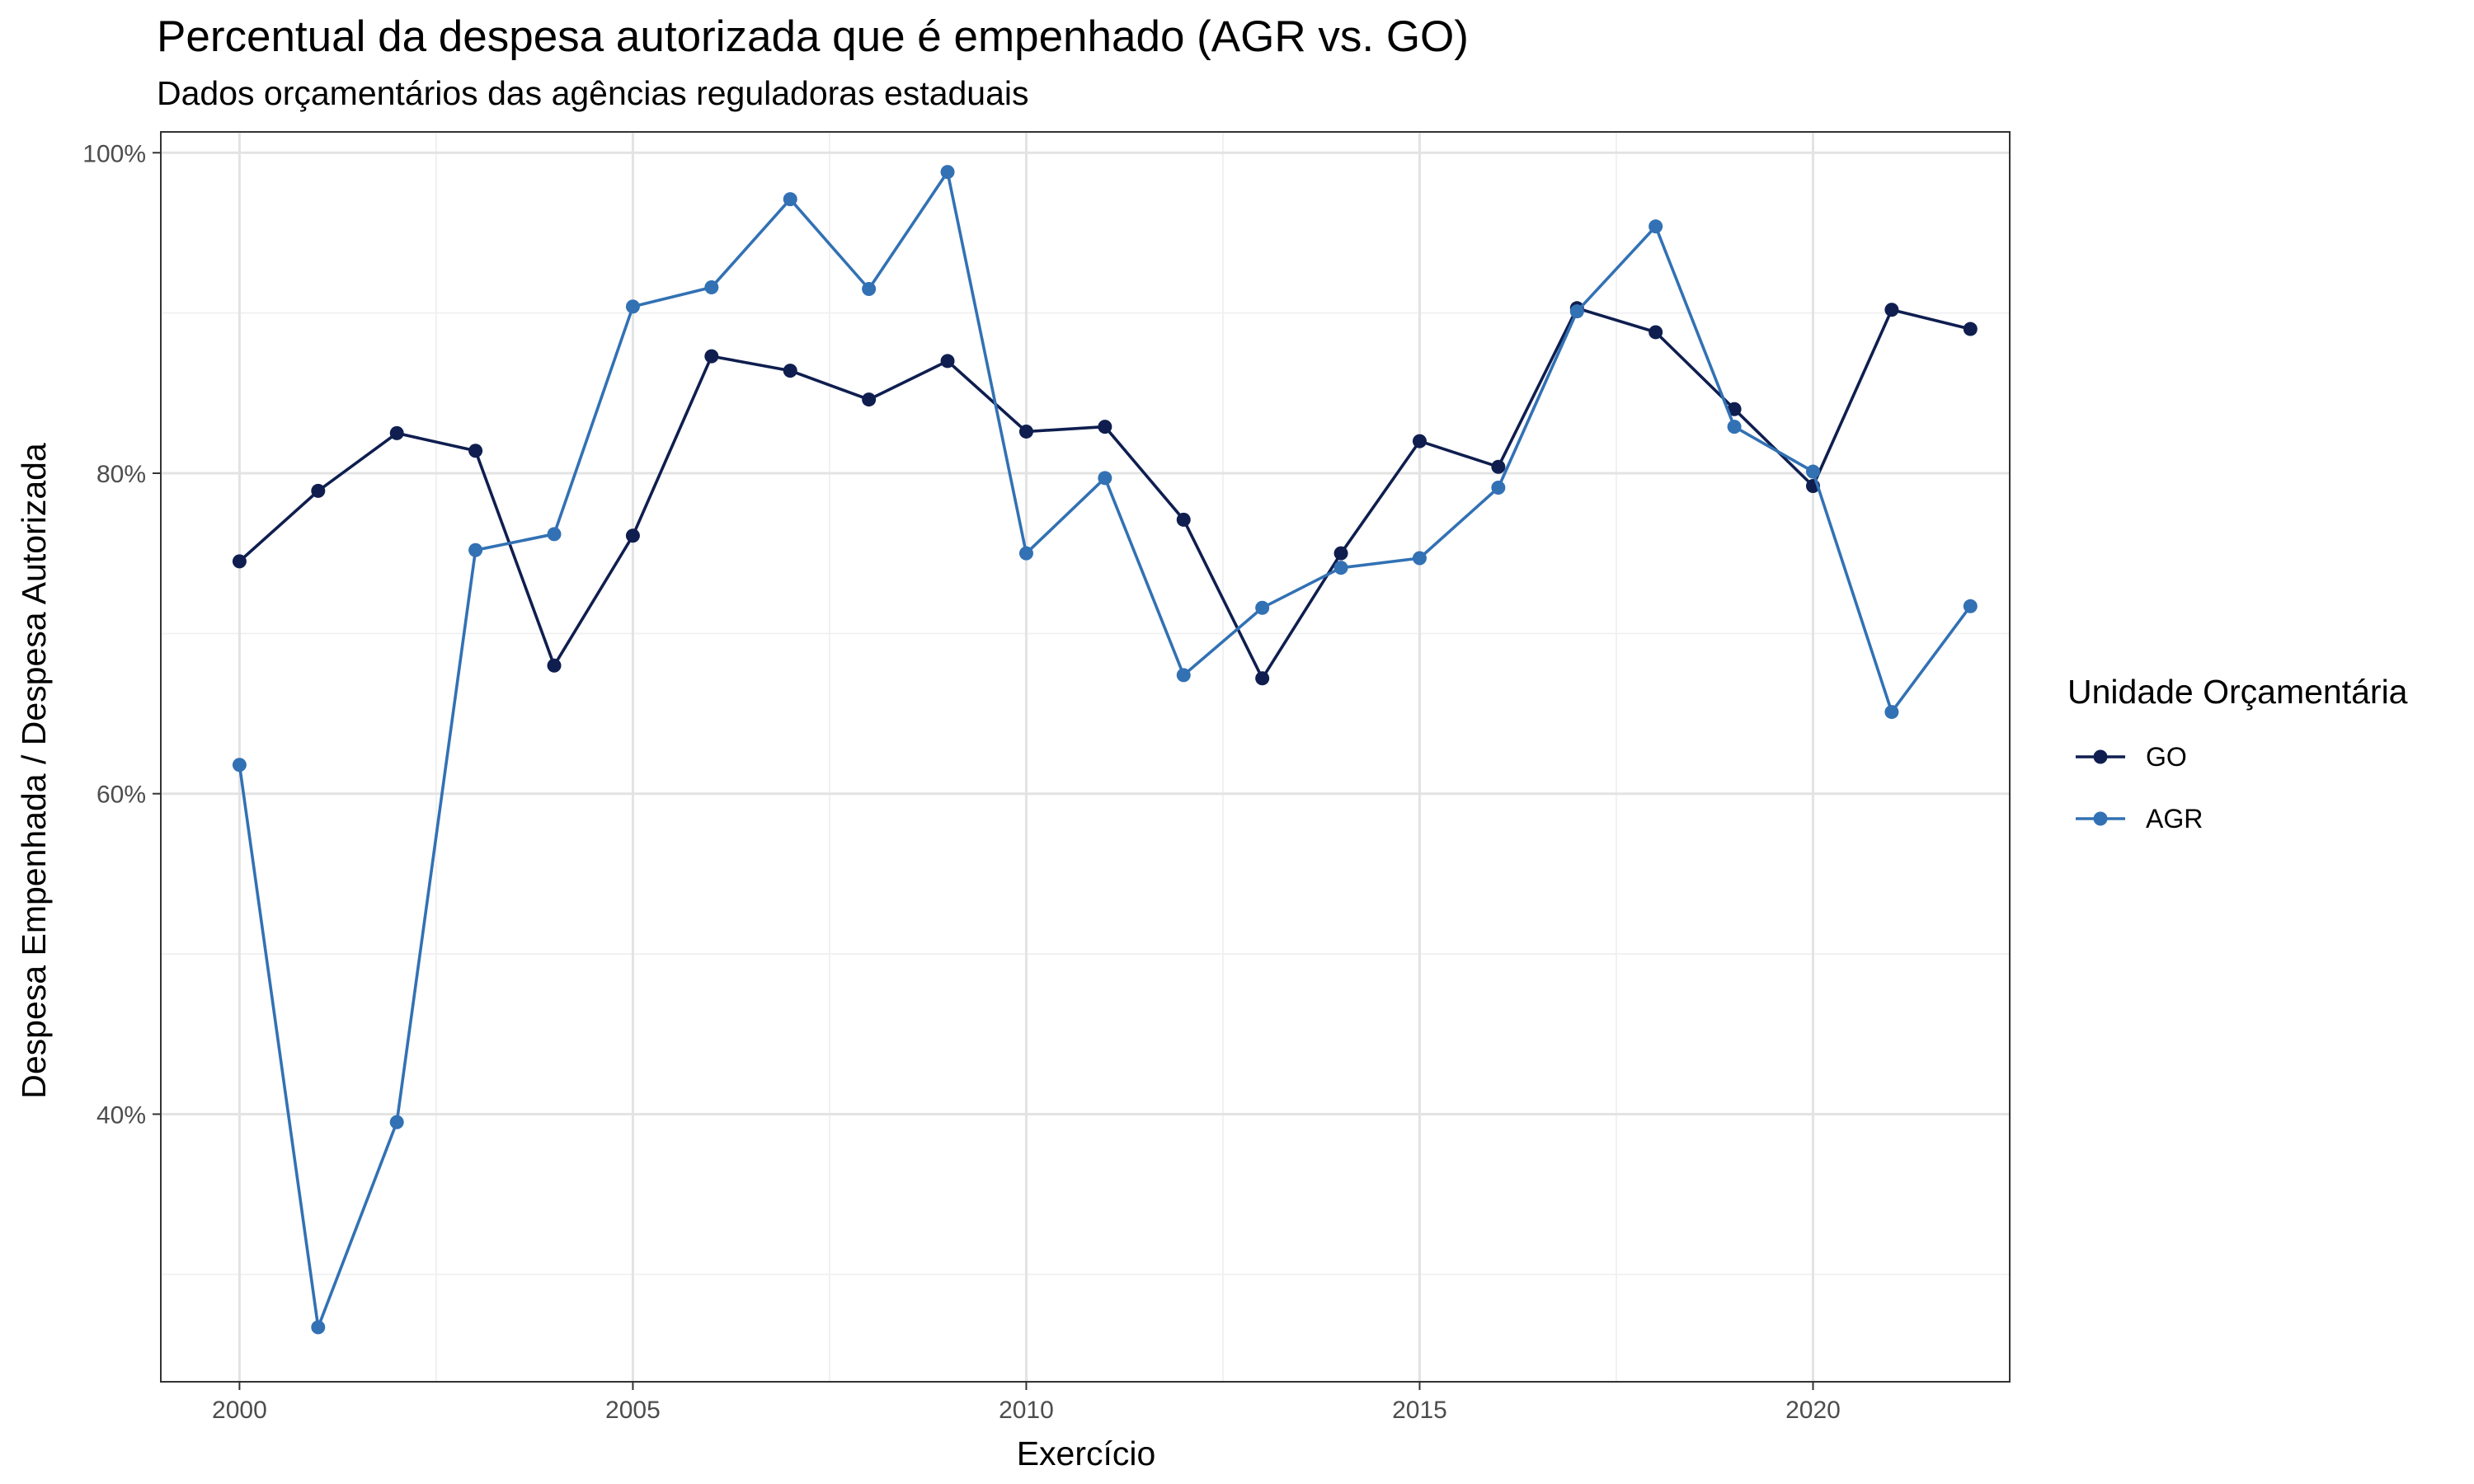  Describe the element at coordinates (239, 1410) in the screenshot. I see `x-tick-label: 2000` at that location.